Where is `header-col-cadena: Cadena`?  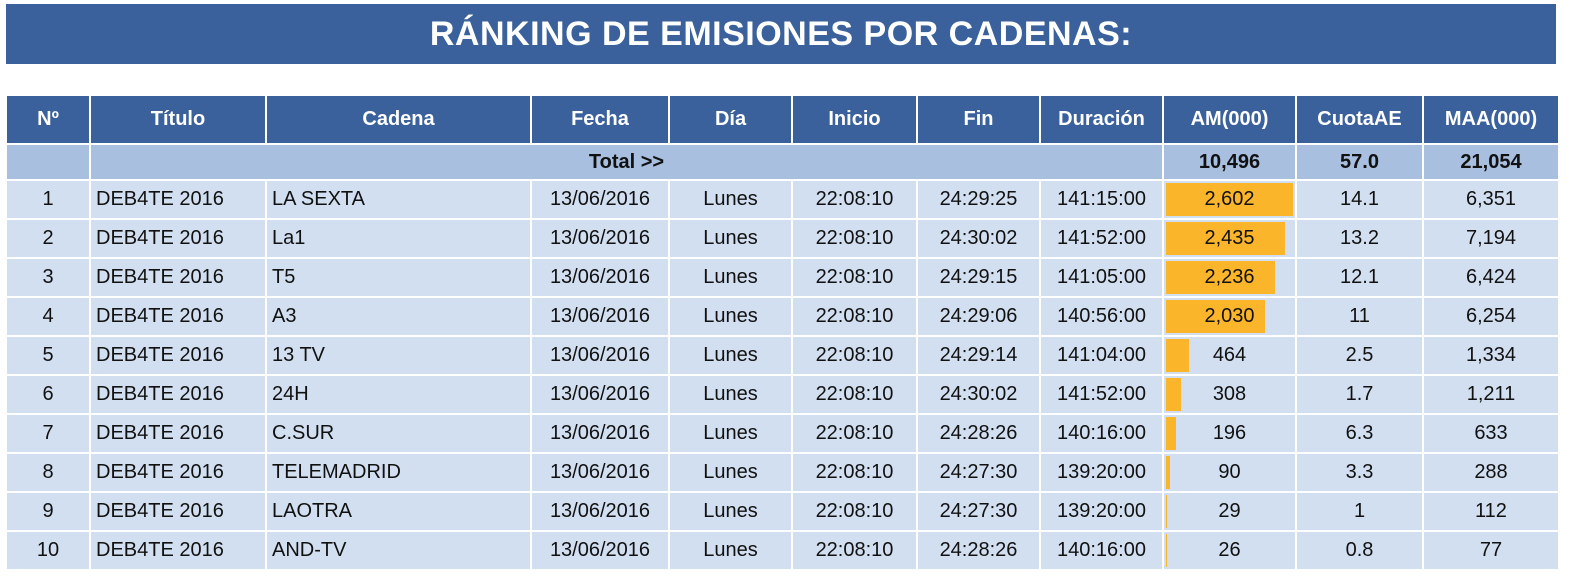 header-col-cadena: Cadena is located at coordinates (398, 119).